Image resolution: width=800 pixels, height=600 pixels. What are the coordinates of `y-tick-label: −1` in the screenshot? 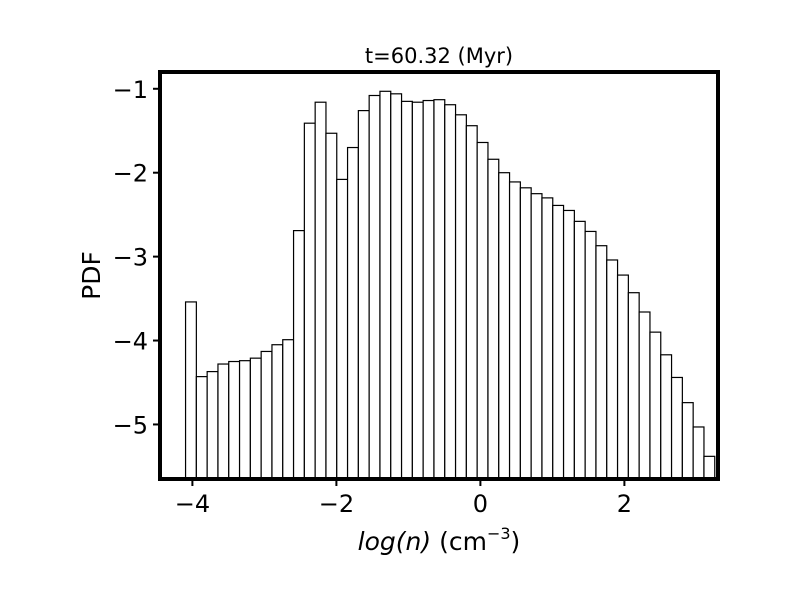 It's located at (130, 90).